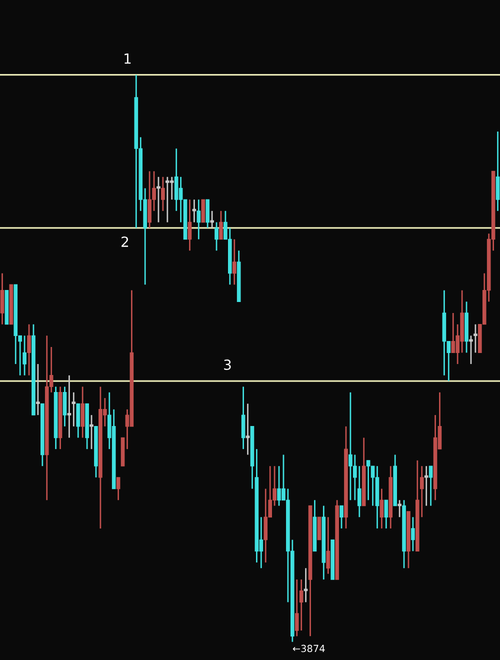 The width and height of the screenshot is (500, 660). What do you see at coordinates (308, 648) in the screenshot?
I see `text: ←3874` at bounding box center [308, 648].